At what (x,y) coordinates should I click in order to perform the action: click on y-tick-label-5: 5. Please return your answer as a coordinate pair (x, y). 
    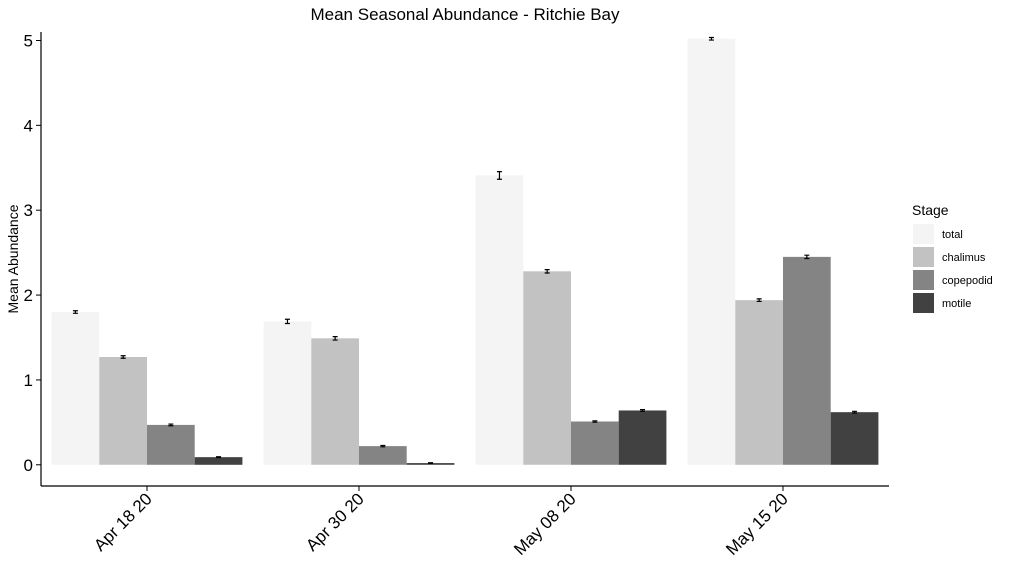
    Looking at the image, I should click on (28, 40).